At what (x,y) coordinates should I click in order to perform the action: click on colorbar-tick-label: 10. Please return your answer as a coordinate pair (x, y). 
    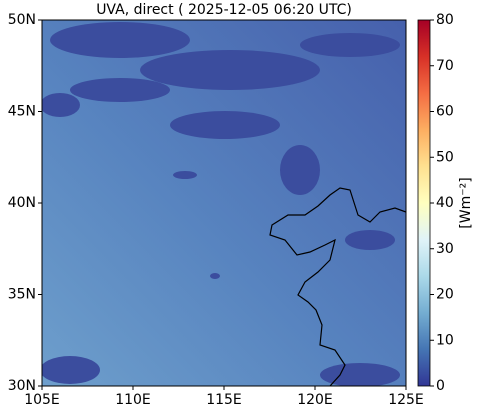
    Looking at the image, I should click on (445, 340).